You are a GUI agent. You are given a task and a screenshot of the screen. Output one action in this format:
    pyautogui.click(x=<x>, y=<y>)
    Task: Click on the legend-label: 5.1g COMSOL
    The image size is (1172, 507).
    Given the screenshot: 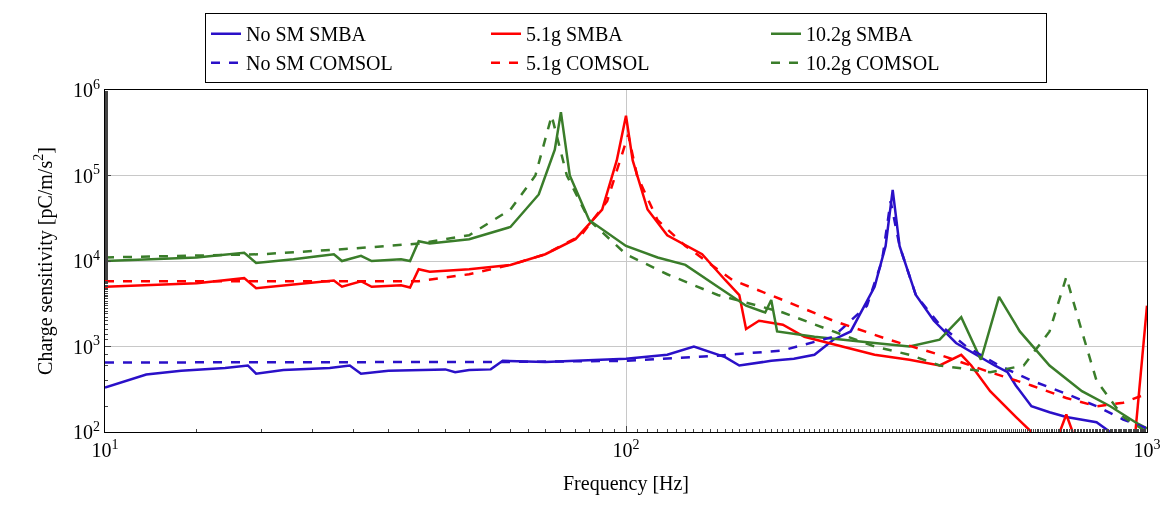 What is the action you would take?
    pyautogui.click(x=588, y=64)
    